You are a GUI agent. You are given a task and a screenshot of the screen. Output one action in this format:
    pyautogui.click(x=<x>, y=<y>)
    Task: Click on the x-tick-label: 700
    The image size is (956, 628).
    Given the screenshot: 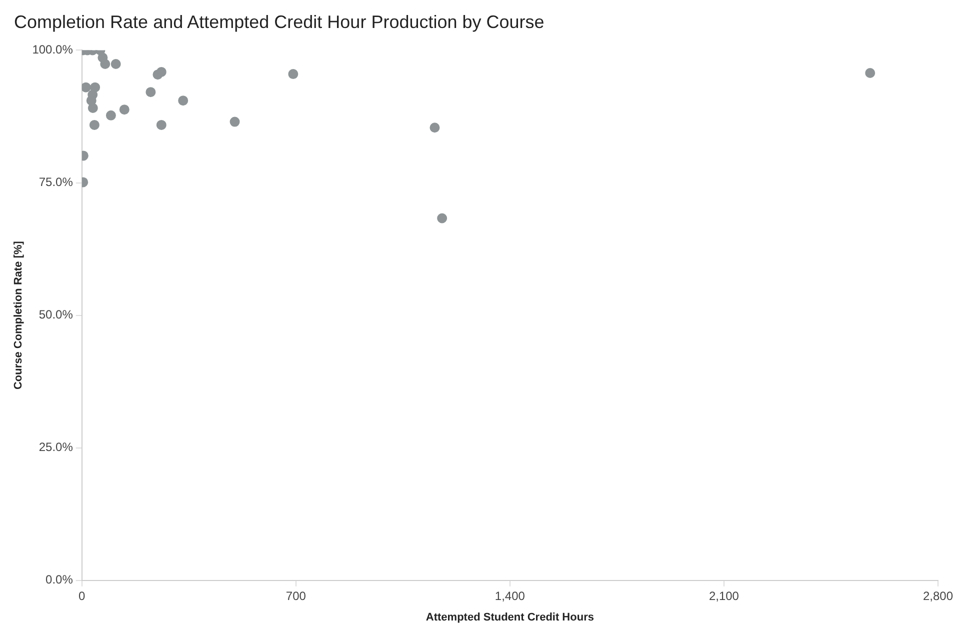 What is the action you would take?
    pyautogui.click(x=296, y=595)
    